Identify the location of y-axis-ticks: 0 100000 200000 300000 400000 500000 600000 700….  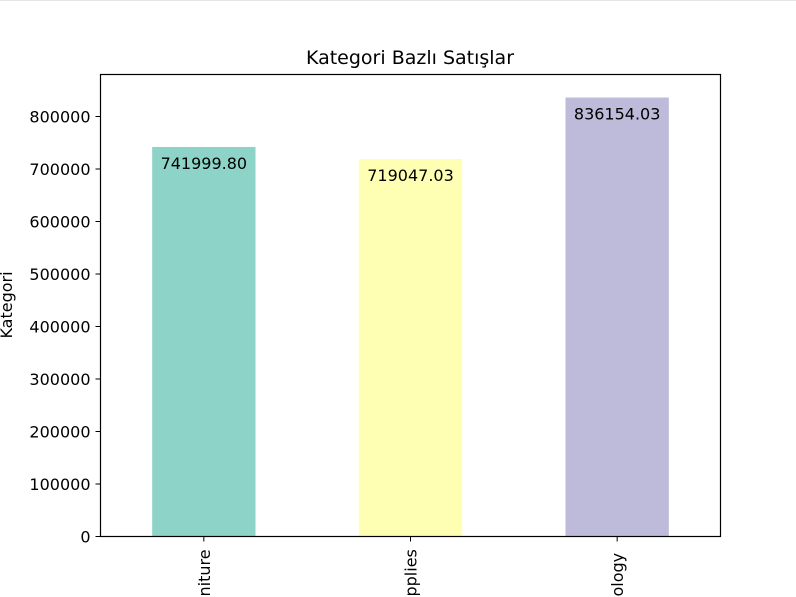
(65, 327).